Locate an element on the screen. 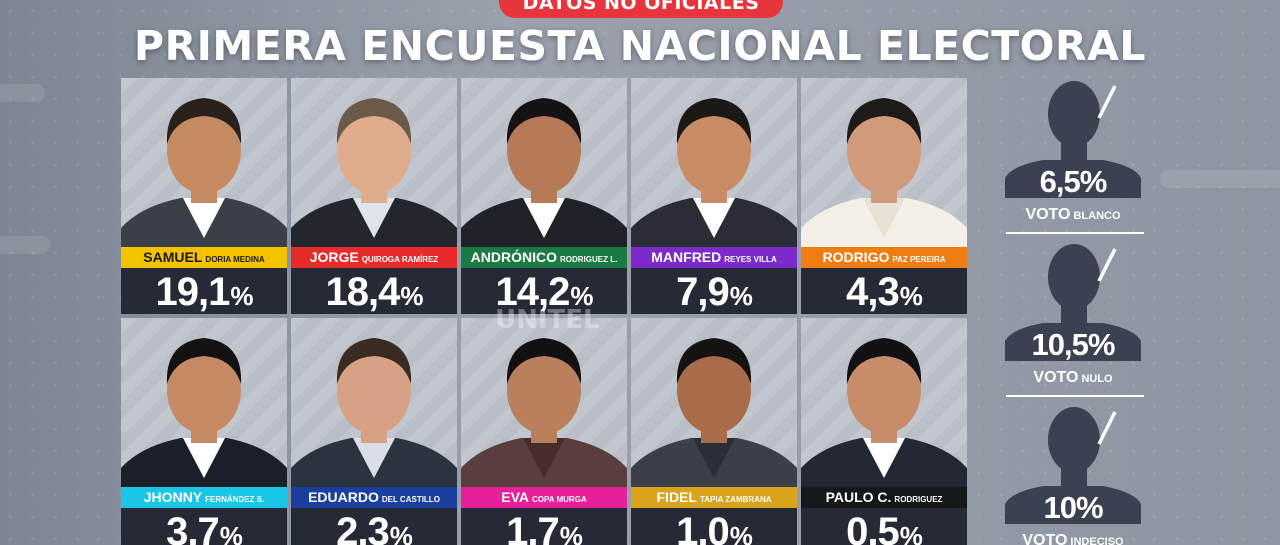 Image resolution: width=1280 pixels, height=545 pixels. candidate-first-name: JHONNY is located at coordinates (173, 497).